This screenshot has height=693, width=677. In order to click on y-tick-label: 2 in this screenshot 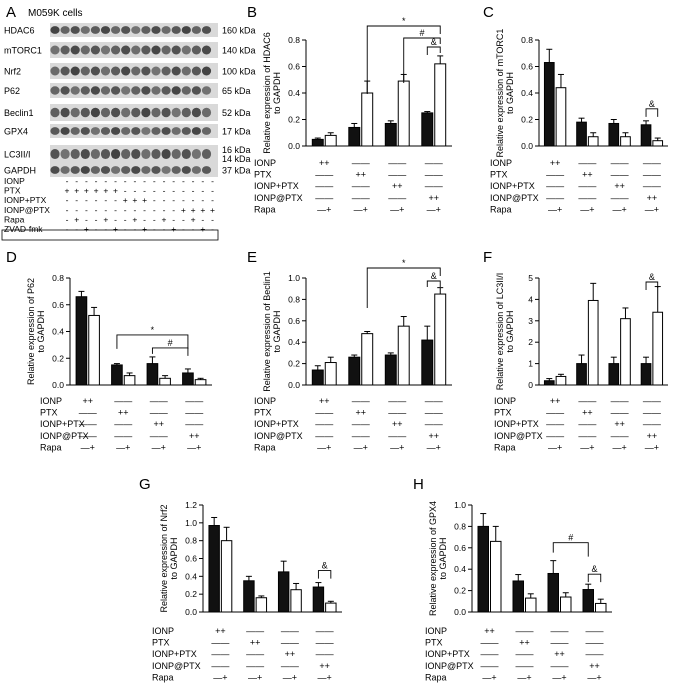, I will do `click(530, 342)`.